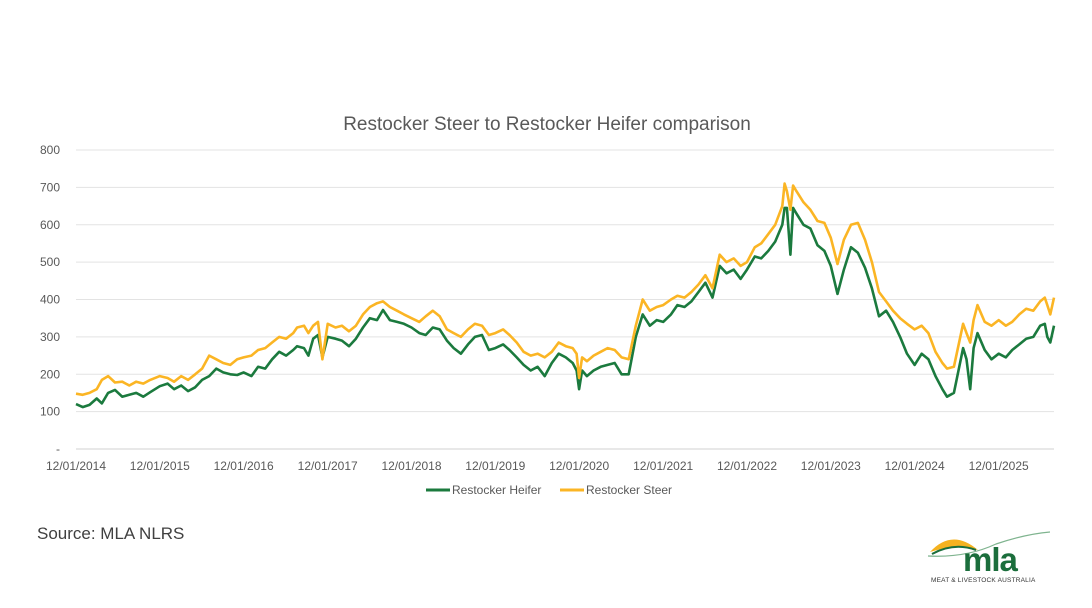 The image size is (1092, 608). Describe the element at coordinates (663, 466) in the screenshot. I see `x-tick-label: 12/01/2021` at that location.